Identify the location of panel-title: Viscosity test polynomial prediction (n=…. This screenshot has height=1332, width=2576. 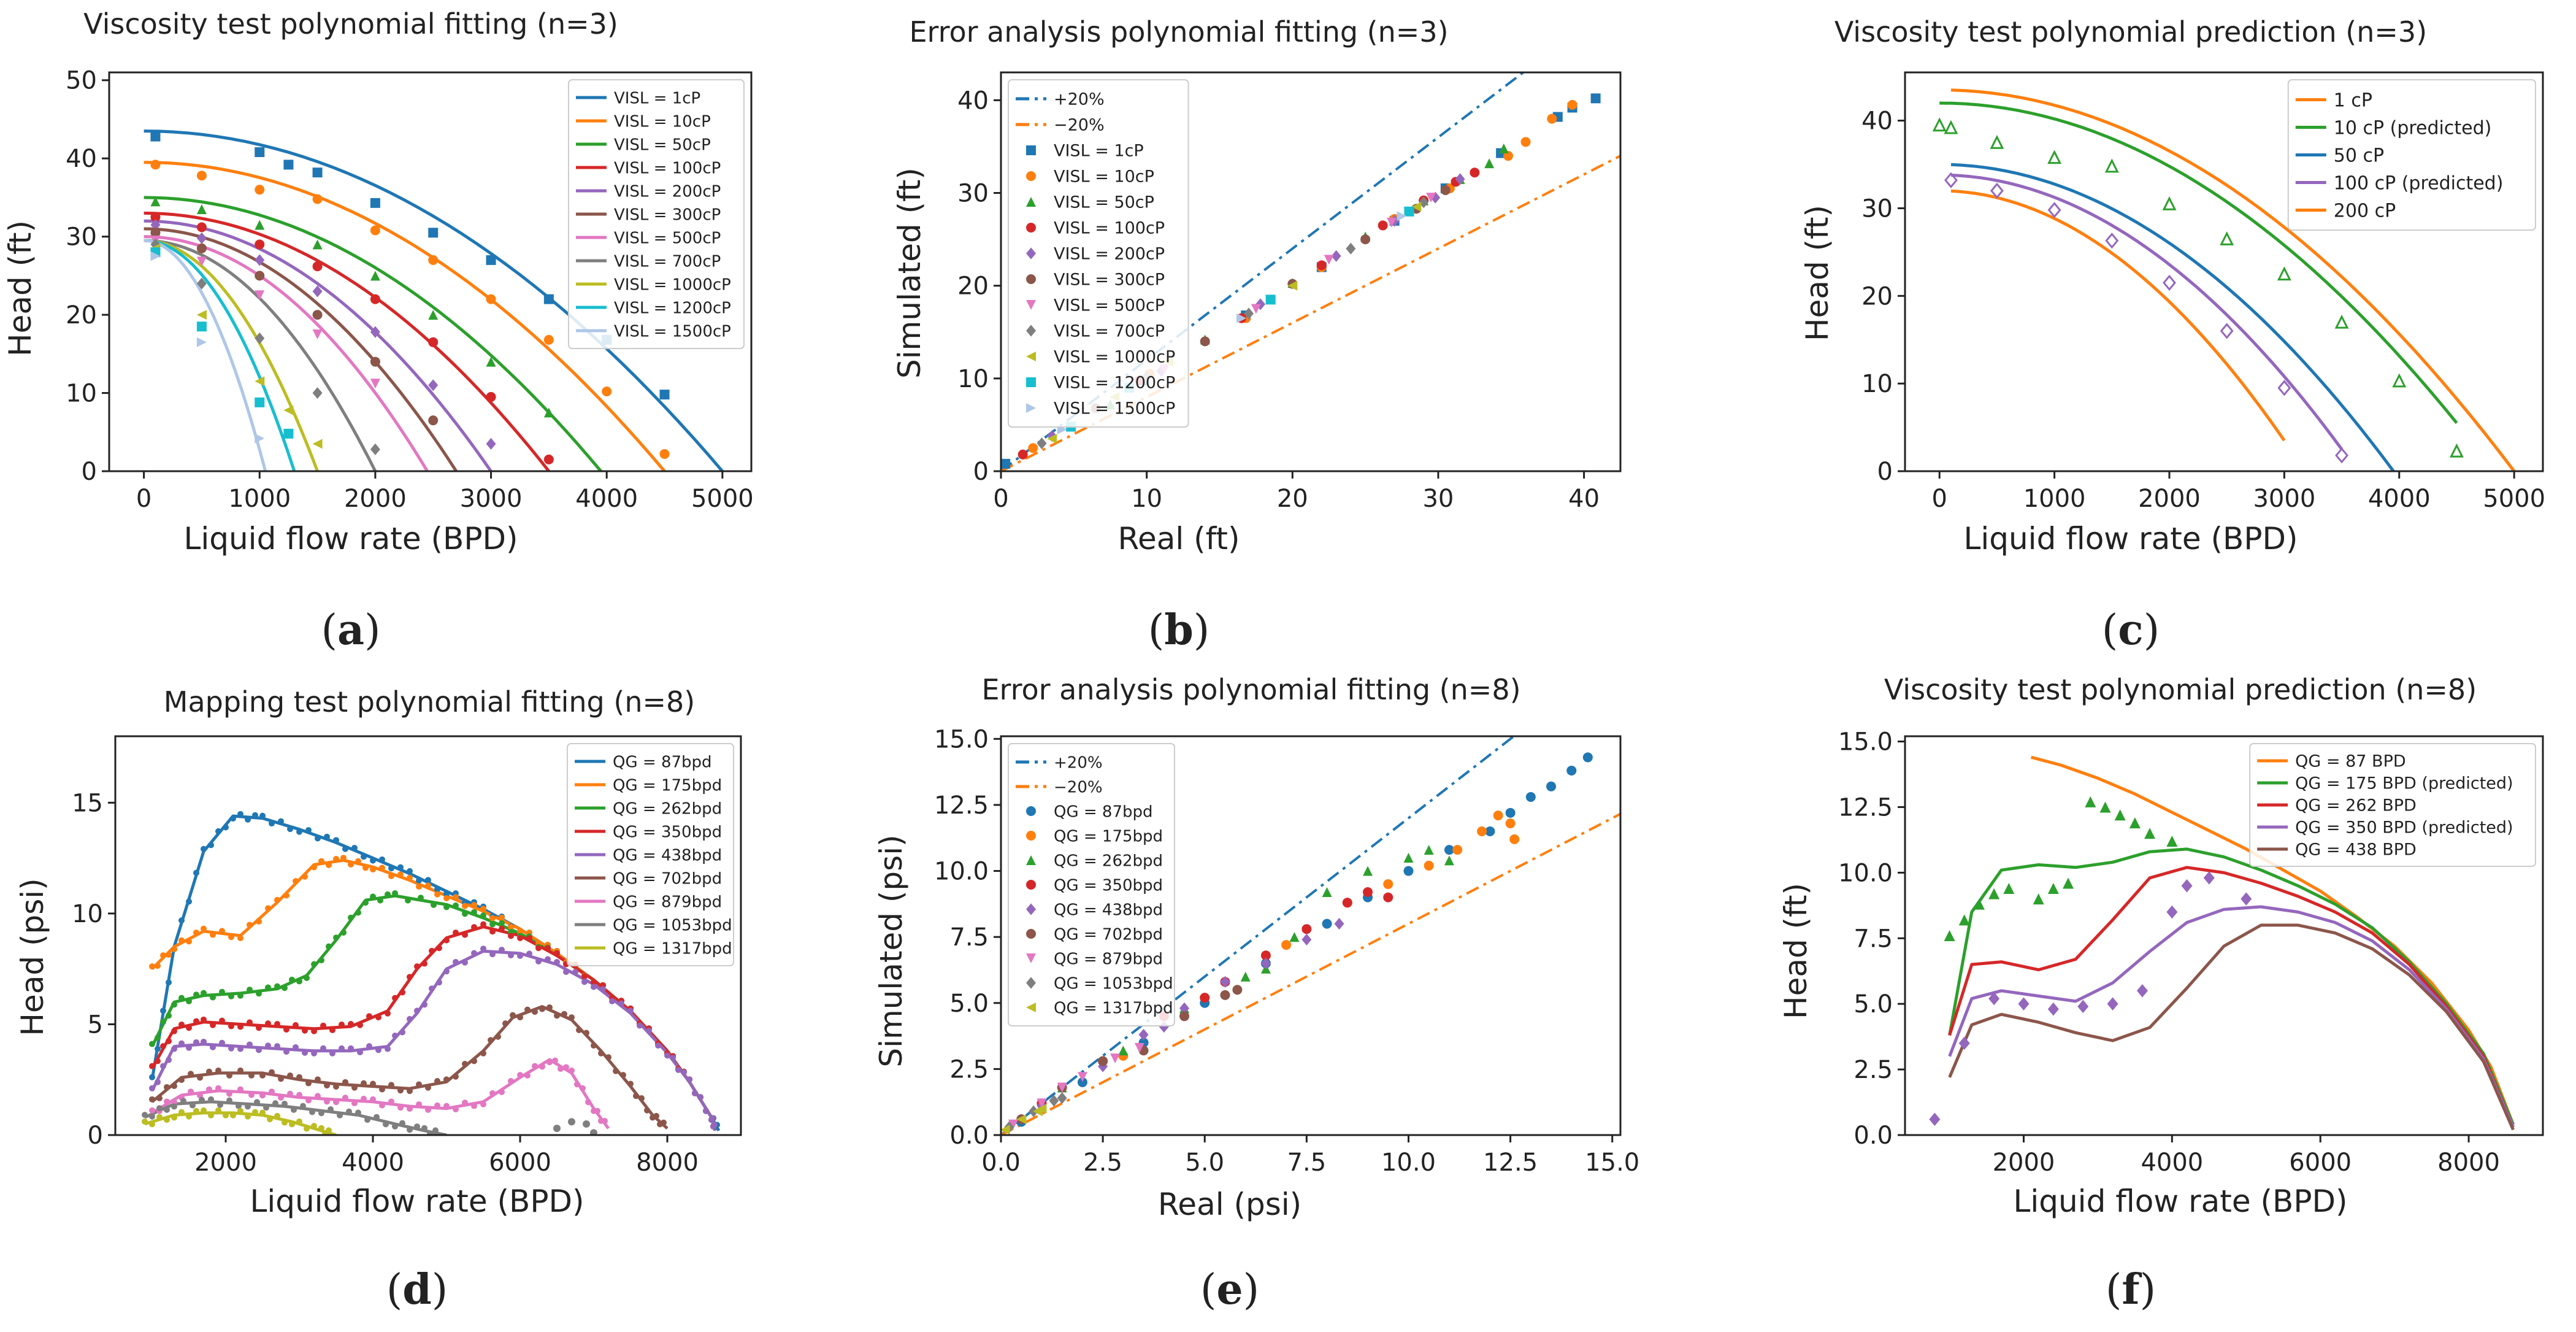
(2180, 689).